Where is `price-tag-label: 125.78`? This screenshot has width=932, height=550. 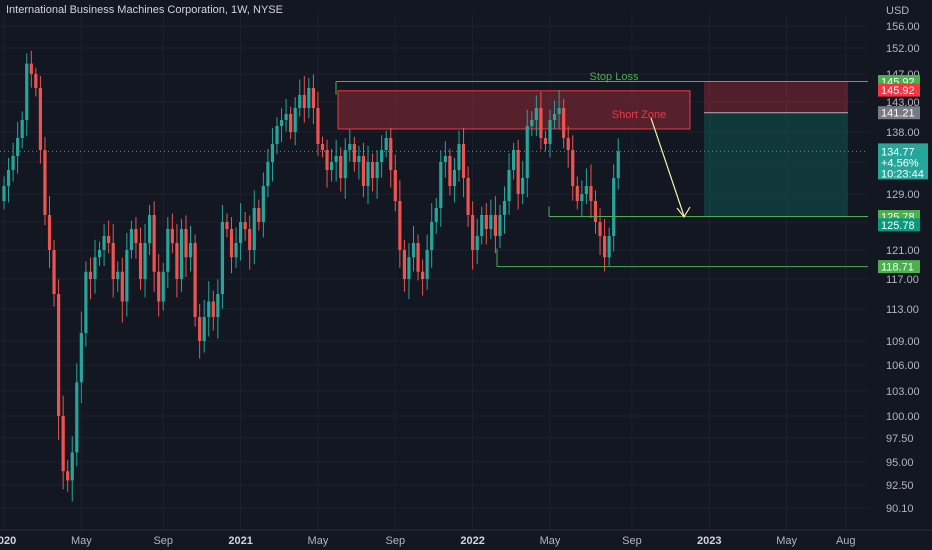 price-tag-label: 125.78 is located at coordinates (898, 226).